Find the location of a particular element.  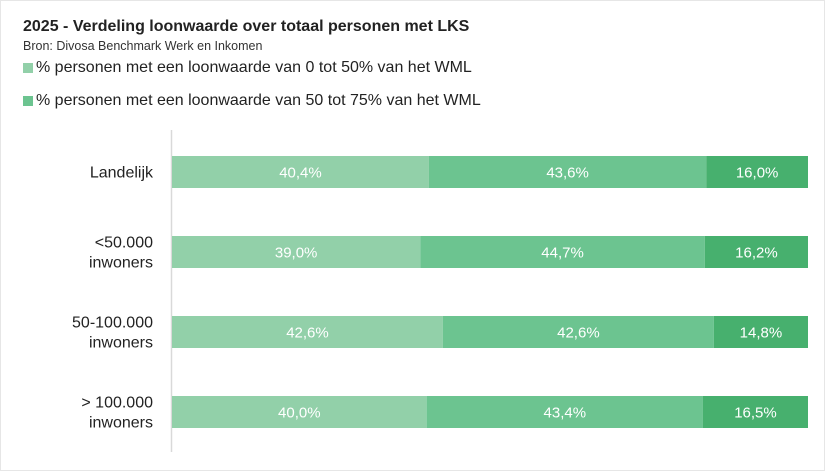

data-label: 44,7% is located at coordinates (562, 253).